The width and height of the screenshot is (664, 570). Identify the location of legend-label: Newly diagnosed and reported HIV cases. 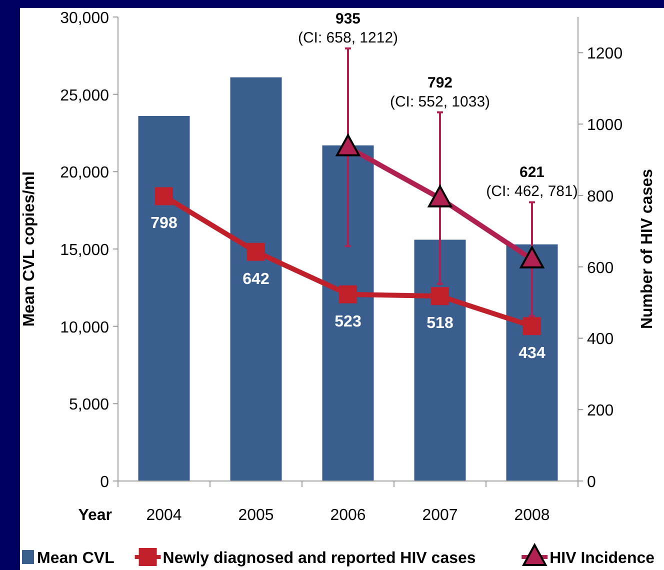
(319, 558).